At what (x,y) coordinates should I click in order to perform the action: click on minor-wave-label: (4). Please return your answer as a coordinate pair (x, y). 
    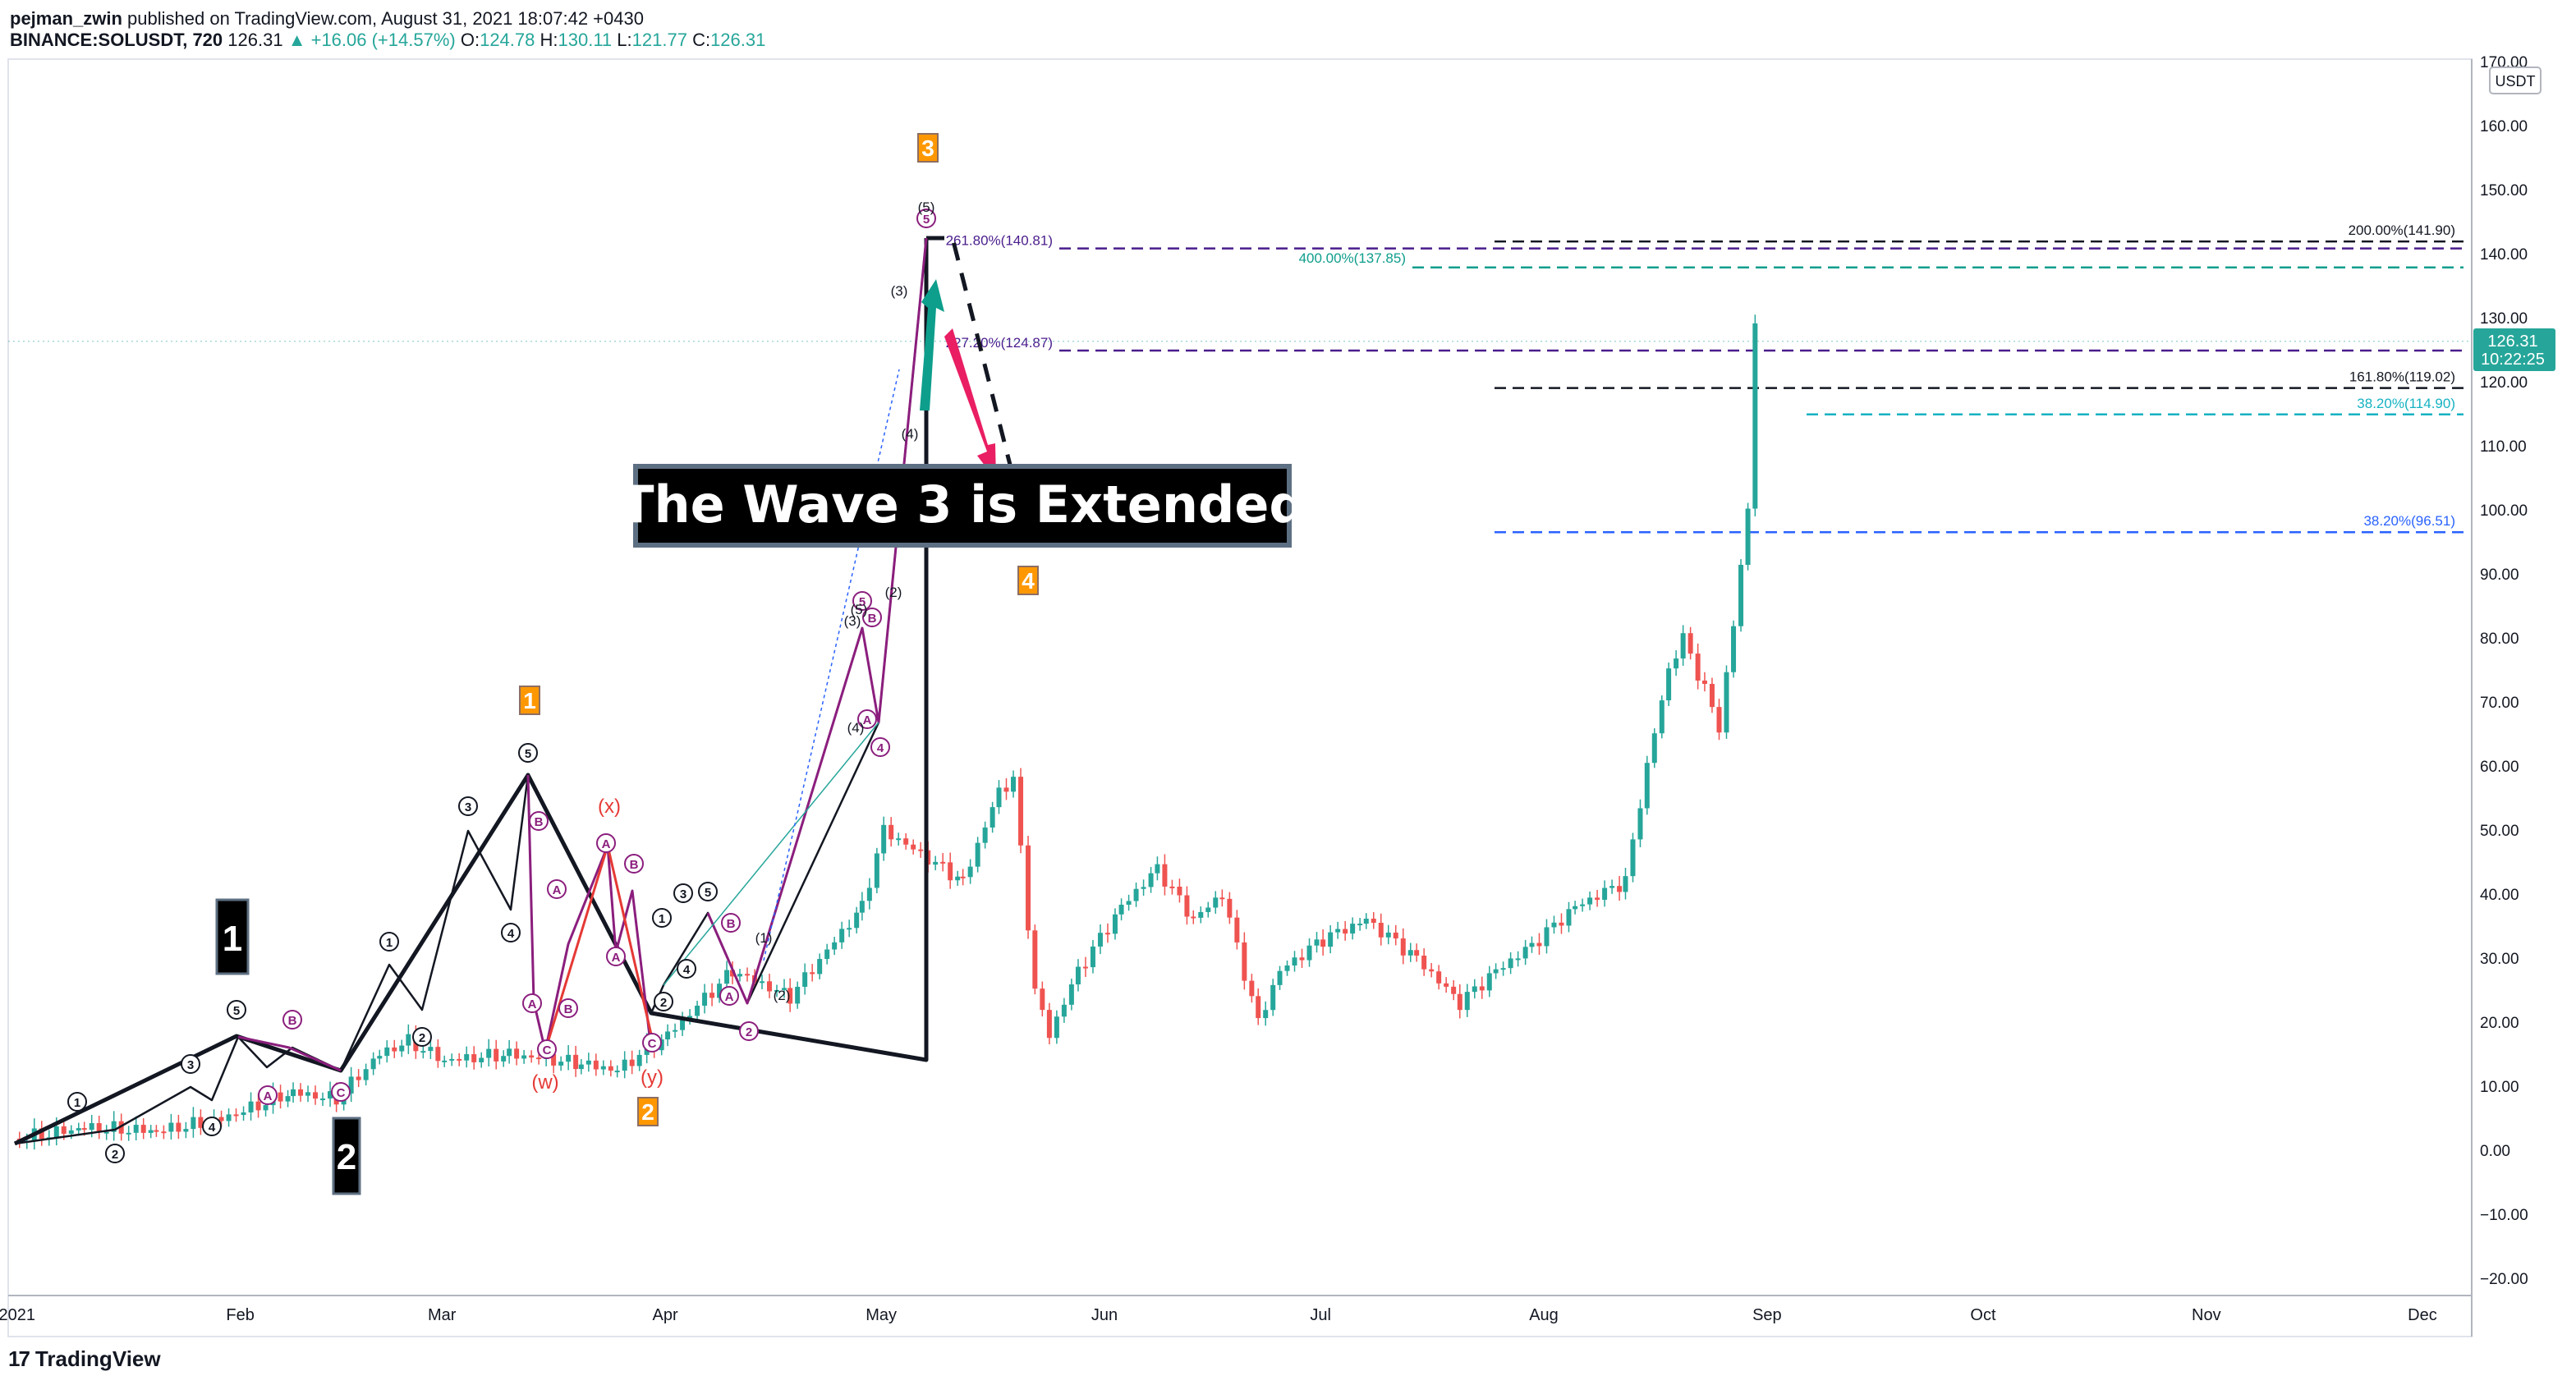
    Looking at the image, I should click on (910, 434).